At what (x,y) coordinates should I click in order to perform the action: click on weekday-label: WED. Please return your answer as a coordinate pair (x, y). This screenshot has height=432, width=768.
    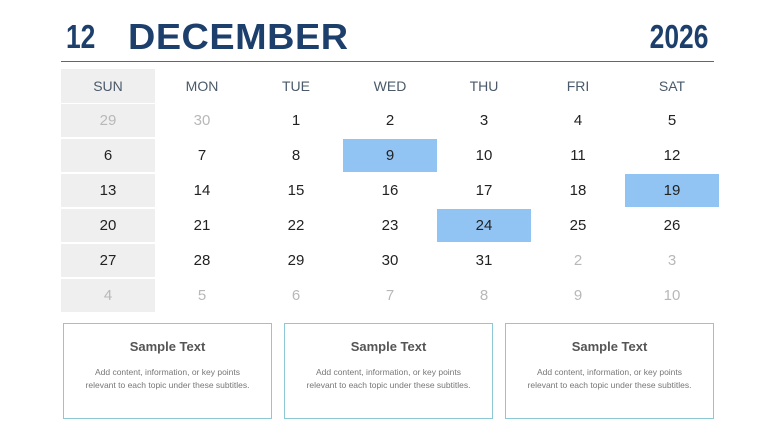
    Looking at the image, I should click on (390, 86).